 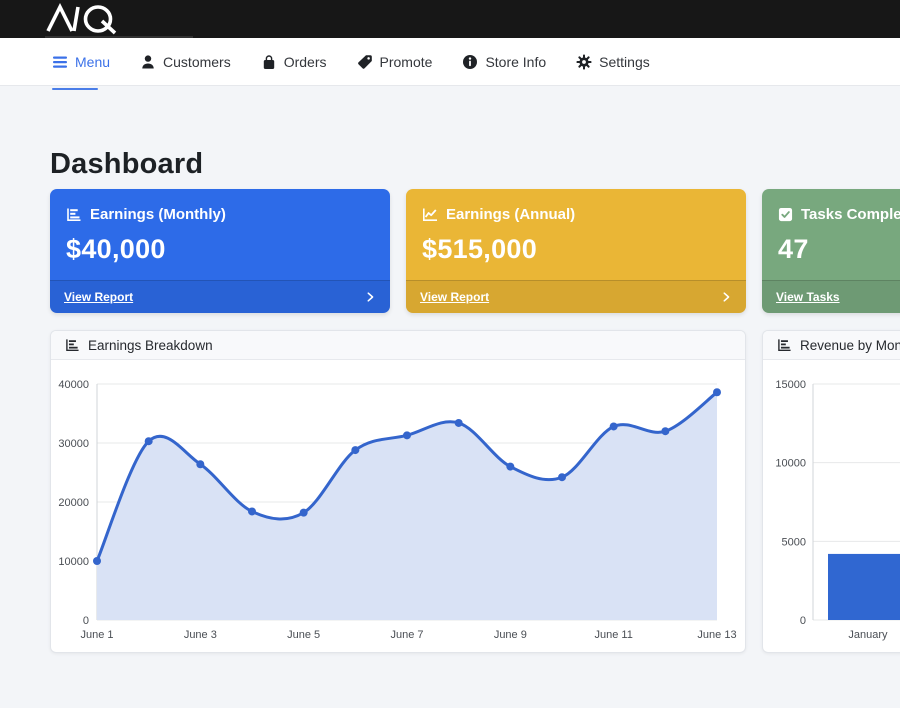 I want to click on nav-label: Promote, so click(x=406, y=61).